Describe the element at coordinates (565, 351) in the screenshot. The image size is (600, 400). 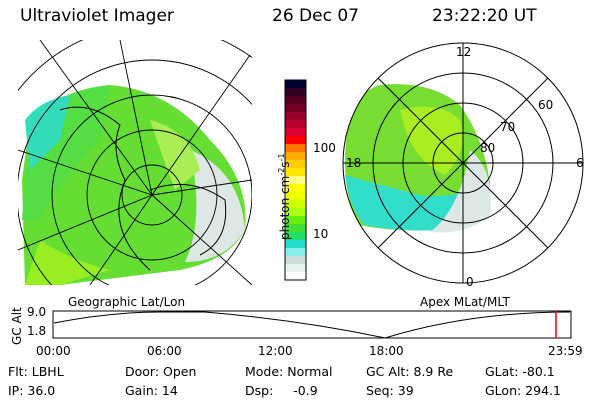
I see `xtick-2359: 23:59` at that location.